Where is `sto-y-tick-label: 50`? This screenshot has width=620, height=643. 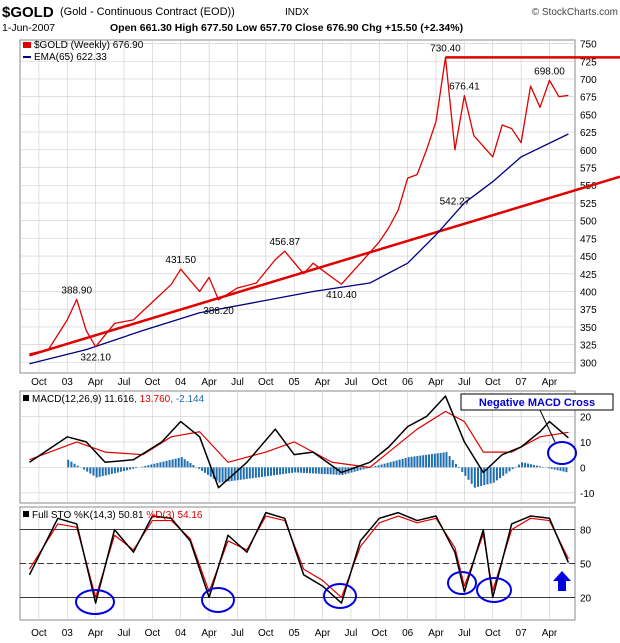 sto-y-tick-label: 50 is located at coordinates (586, 565).